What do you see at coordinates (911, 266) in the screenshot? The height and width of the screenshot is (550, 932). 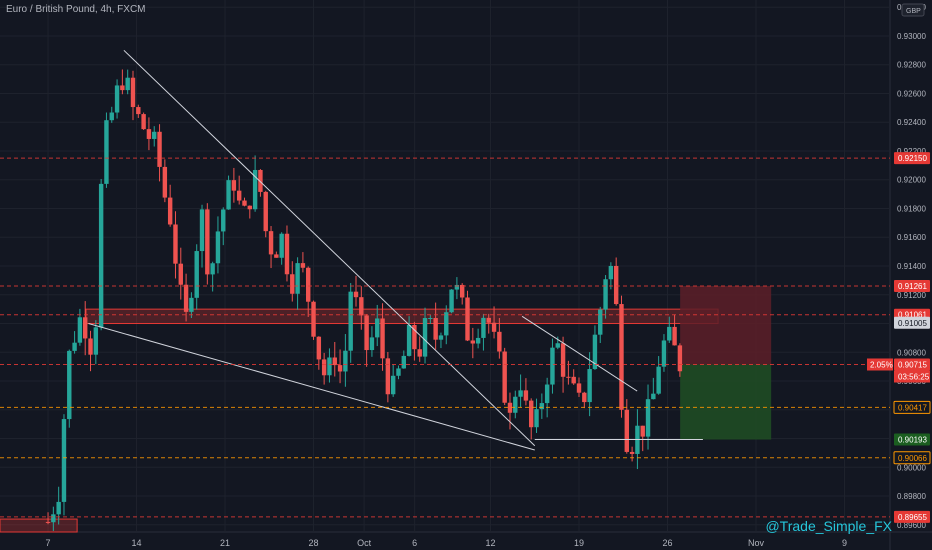 I see `price-tick-label: 0.91400` at bounding box center [911, 266].